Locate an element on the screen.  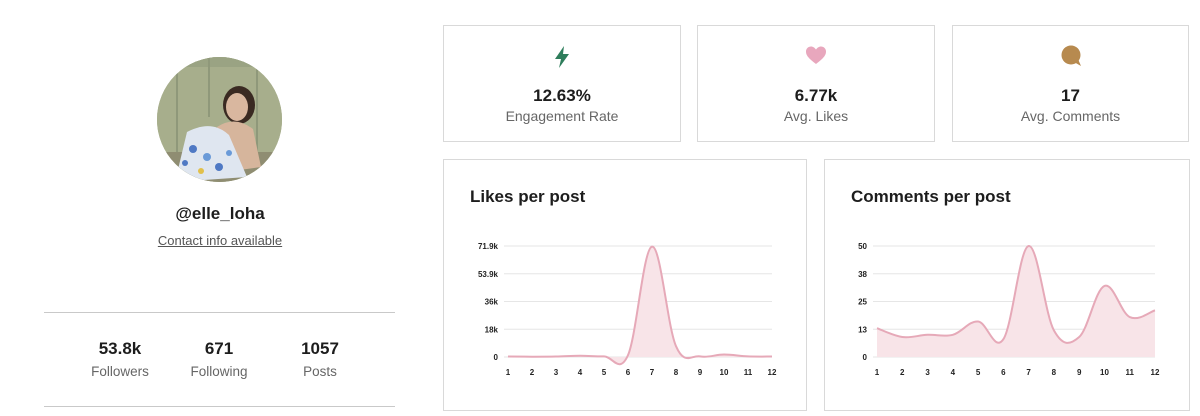
avg-comments-label: Avg. Comments is located at coordinates (1070, 116).